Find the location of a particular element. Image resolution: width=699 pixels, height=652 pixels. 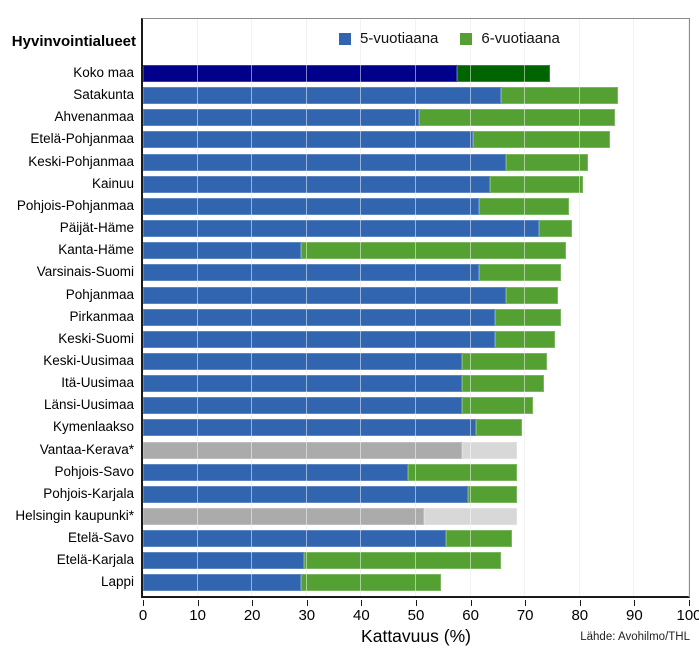

bar-row-keski-pohjanmaa is located at coordinates (365, 162).